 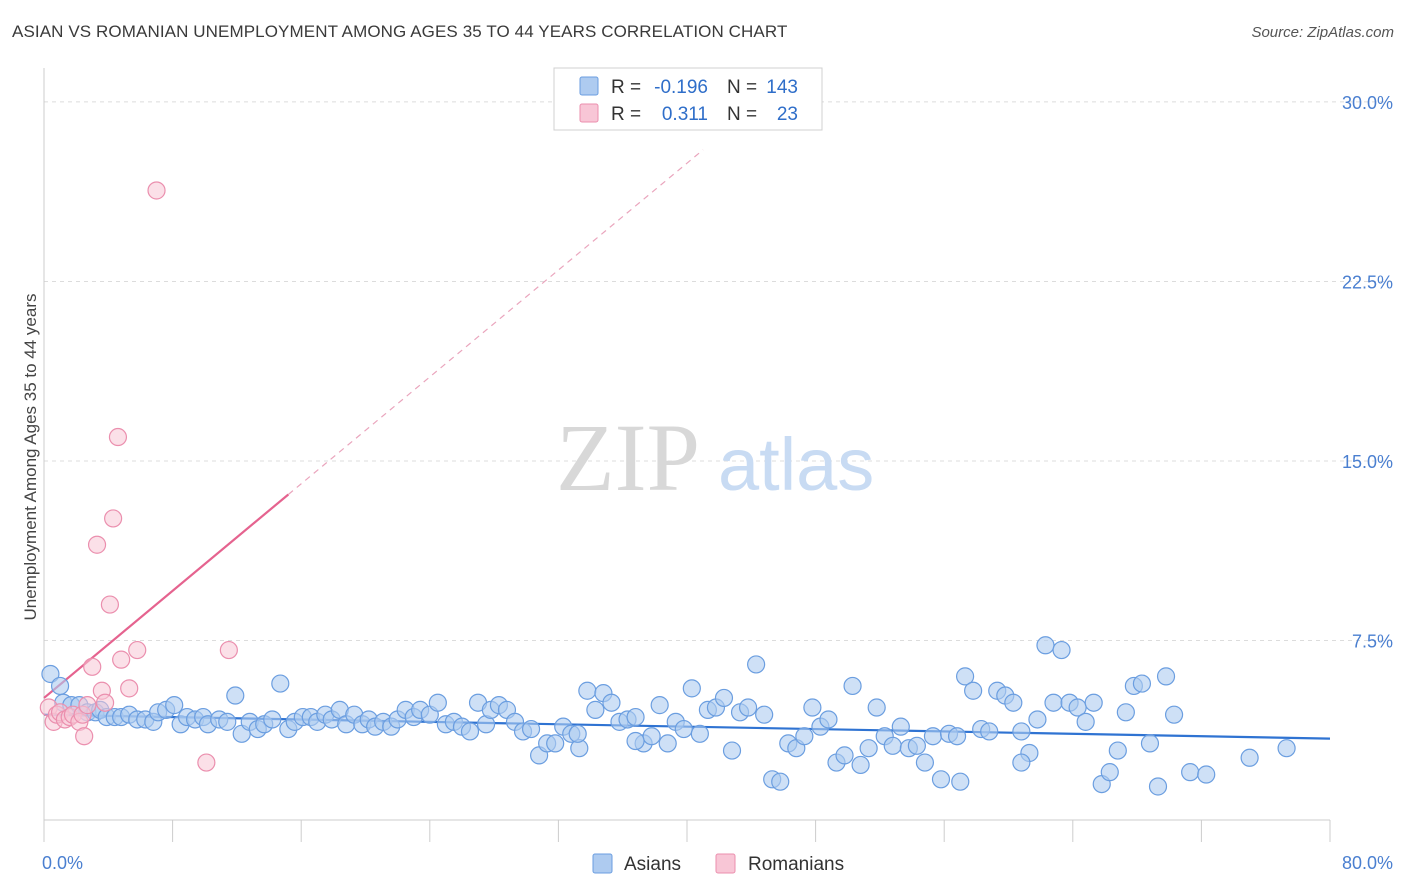 I want to click on x-tick-label-max: 80.0%, so click(x=1367, y=863).